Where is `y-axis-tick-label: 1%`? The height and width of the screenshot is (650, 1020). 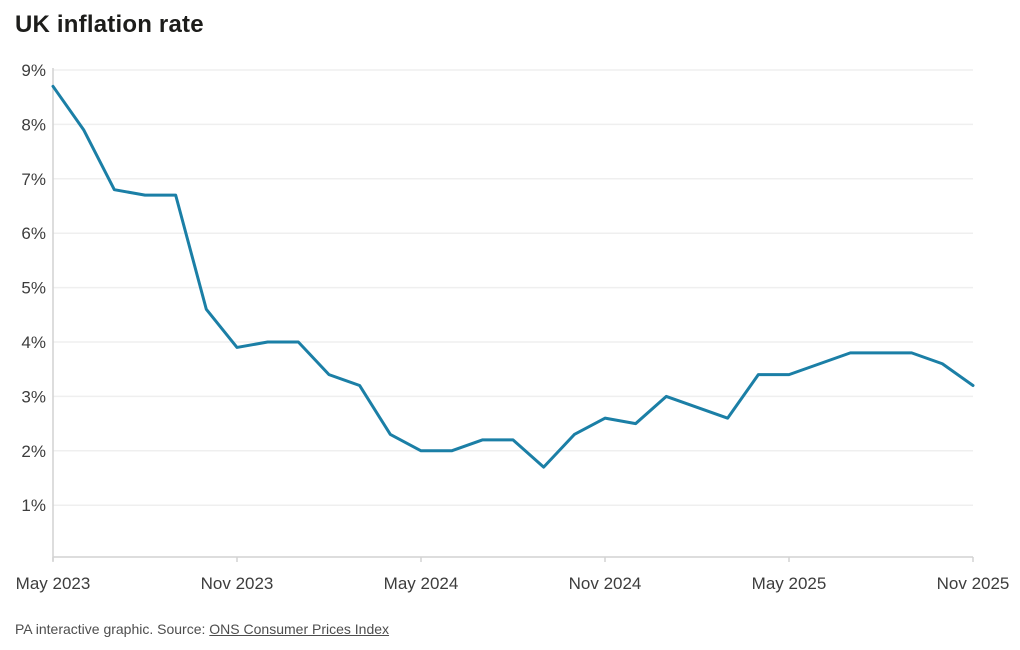 y-axis-tick-label: 1% is located at coordinates (33, 505).